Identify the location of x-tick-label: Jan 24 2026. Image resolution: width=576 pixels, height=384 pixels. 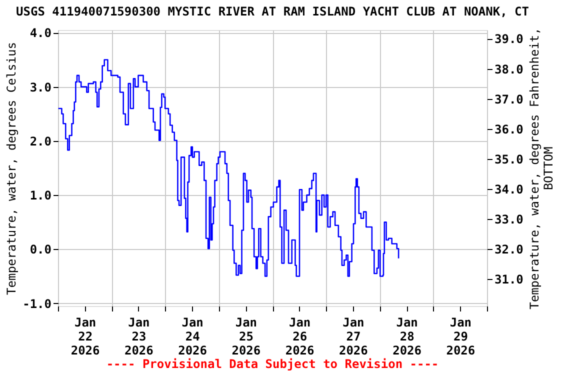
(193, 337).